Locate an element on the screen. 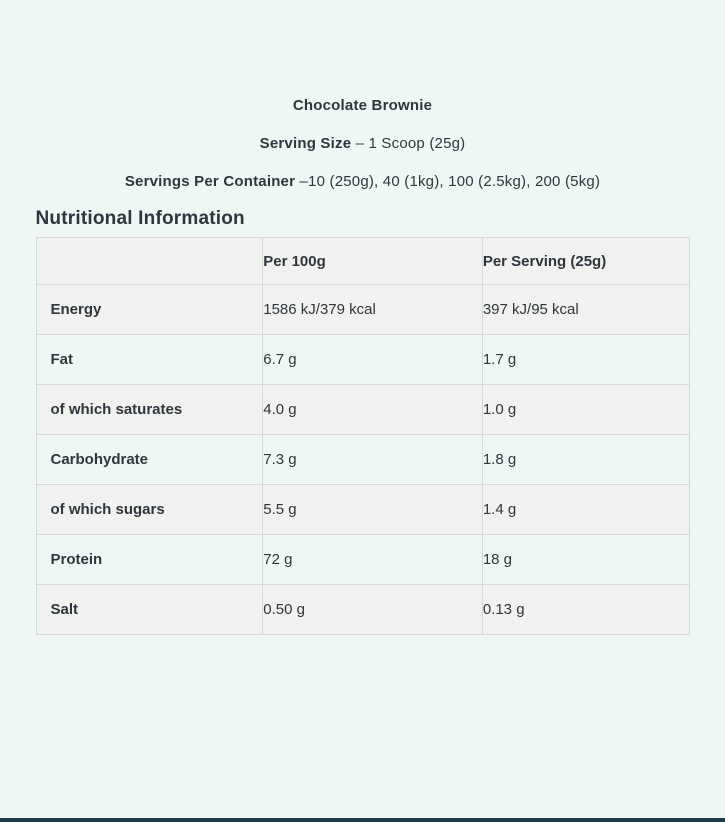 The width and height of the screenshot is (725, 822). per-serving-value: 18 g is located at coordinates (585, 559).